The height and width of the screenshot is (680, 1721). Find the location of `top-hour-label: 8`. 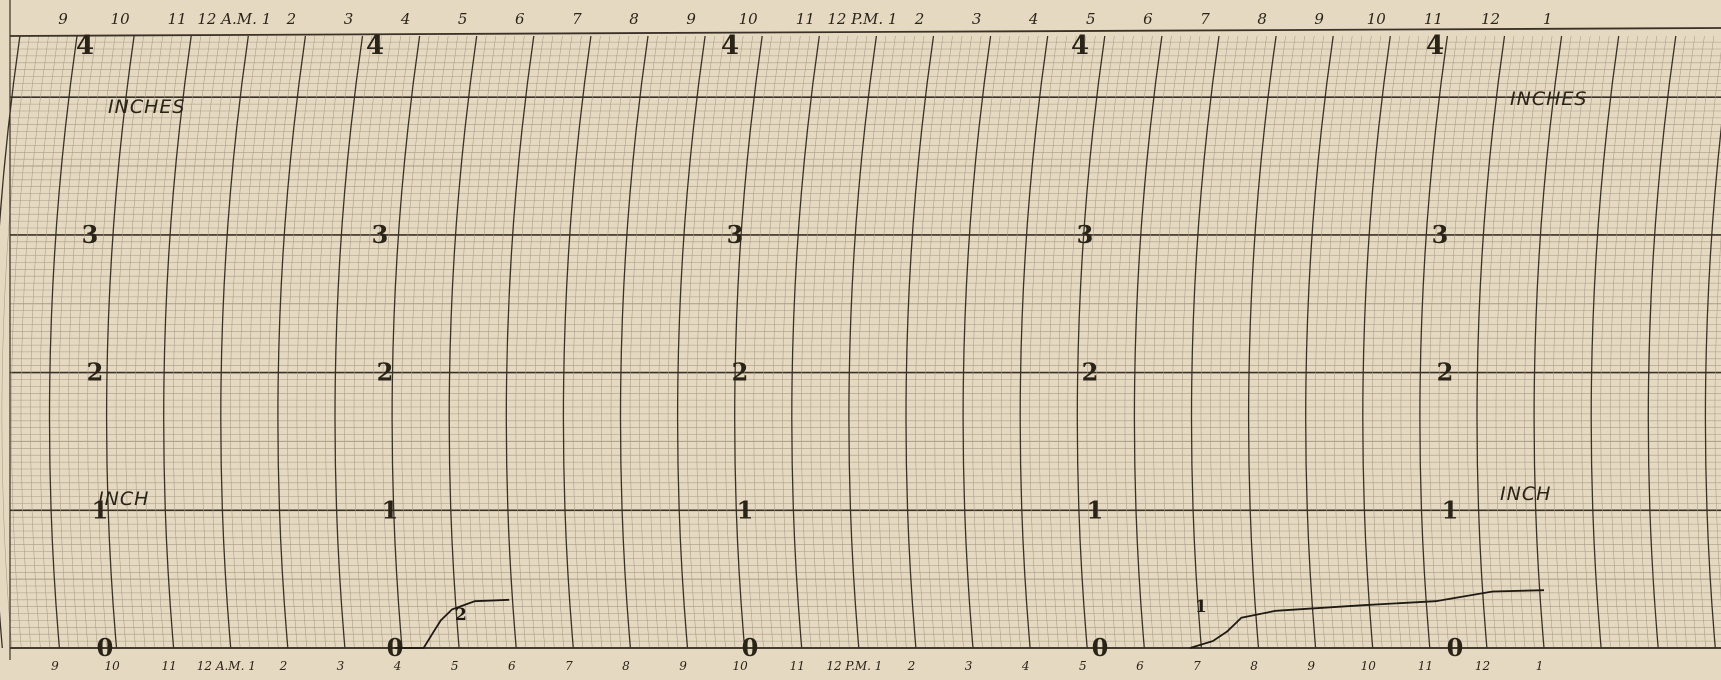

top-hour-label: 8 is located at coordinates (634, 19).